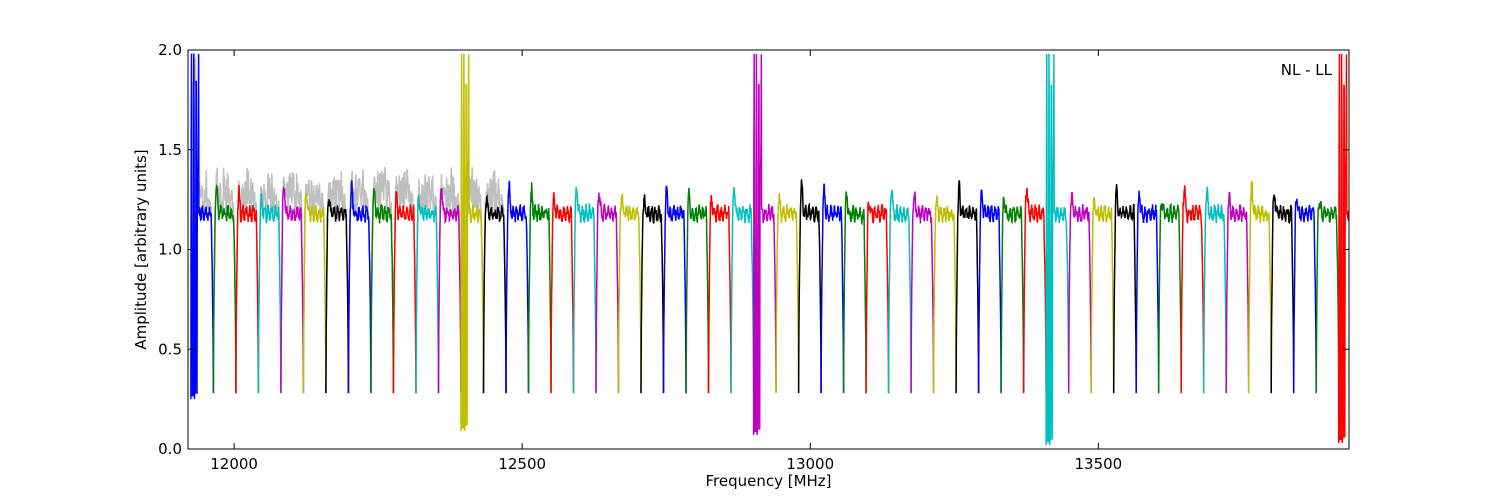  What do you see at coordinates (1307, 70) in the screenshot?
I see `baseline-annotation: NL - LL` at bounding box center [1307, 70].